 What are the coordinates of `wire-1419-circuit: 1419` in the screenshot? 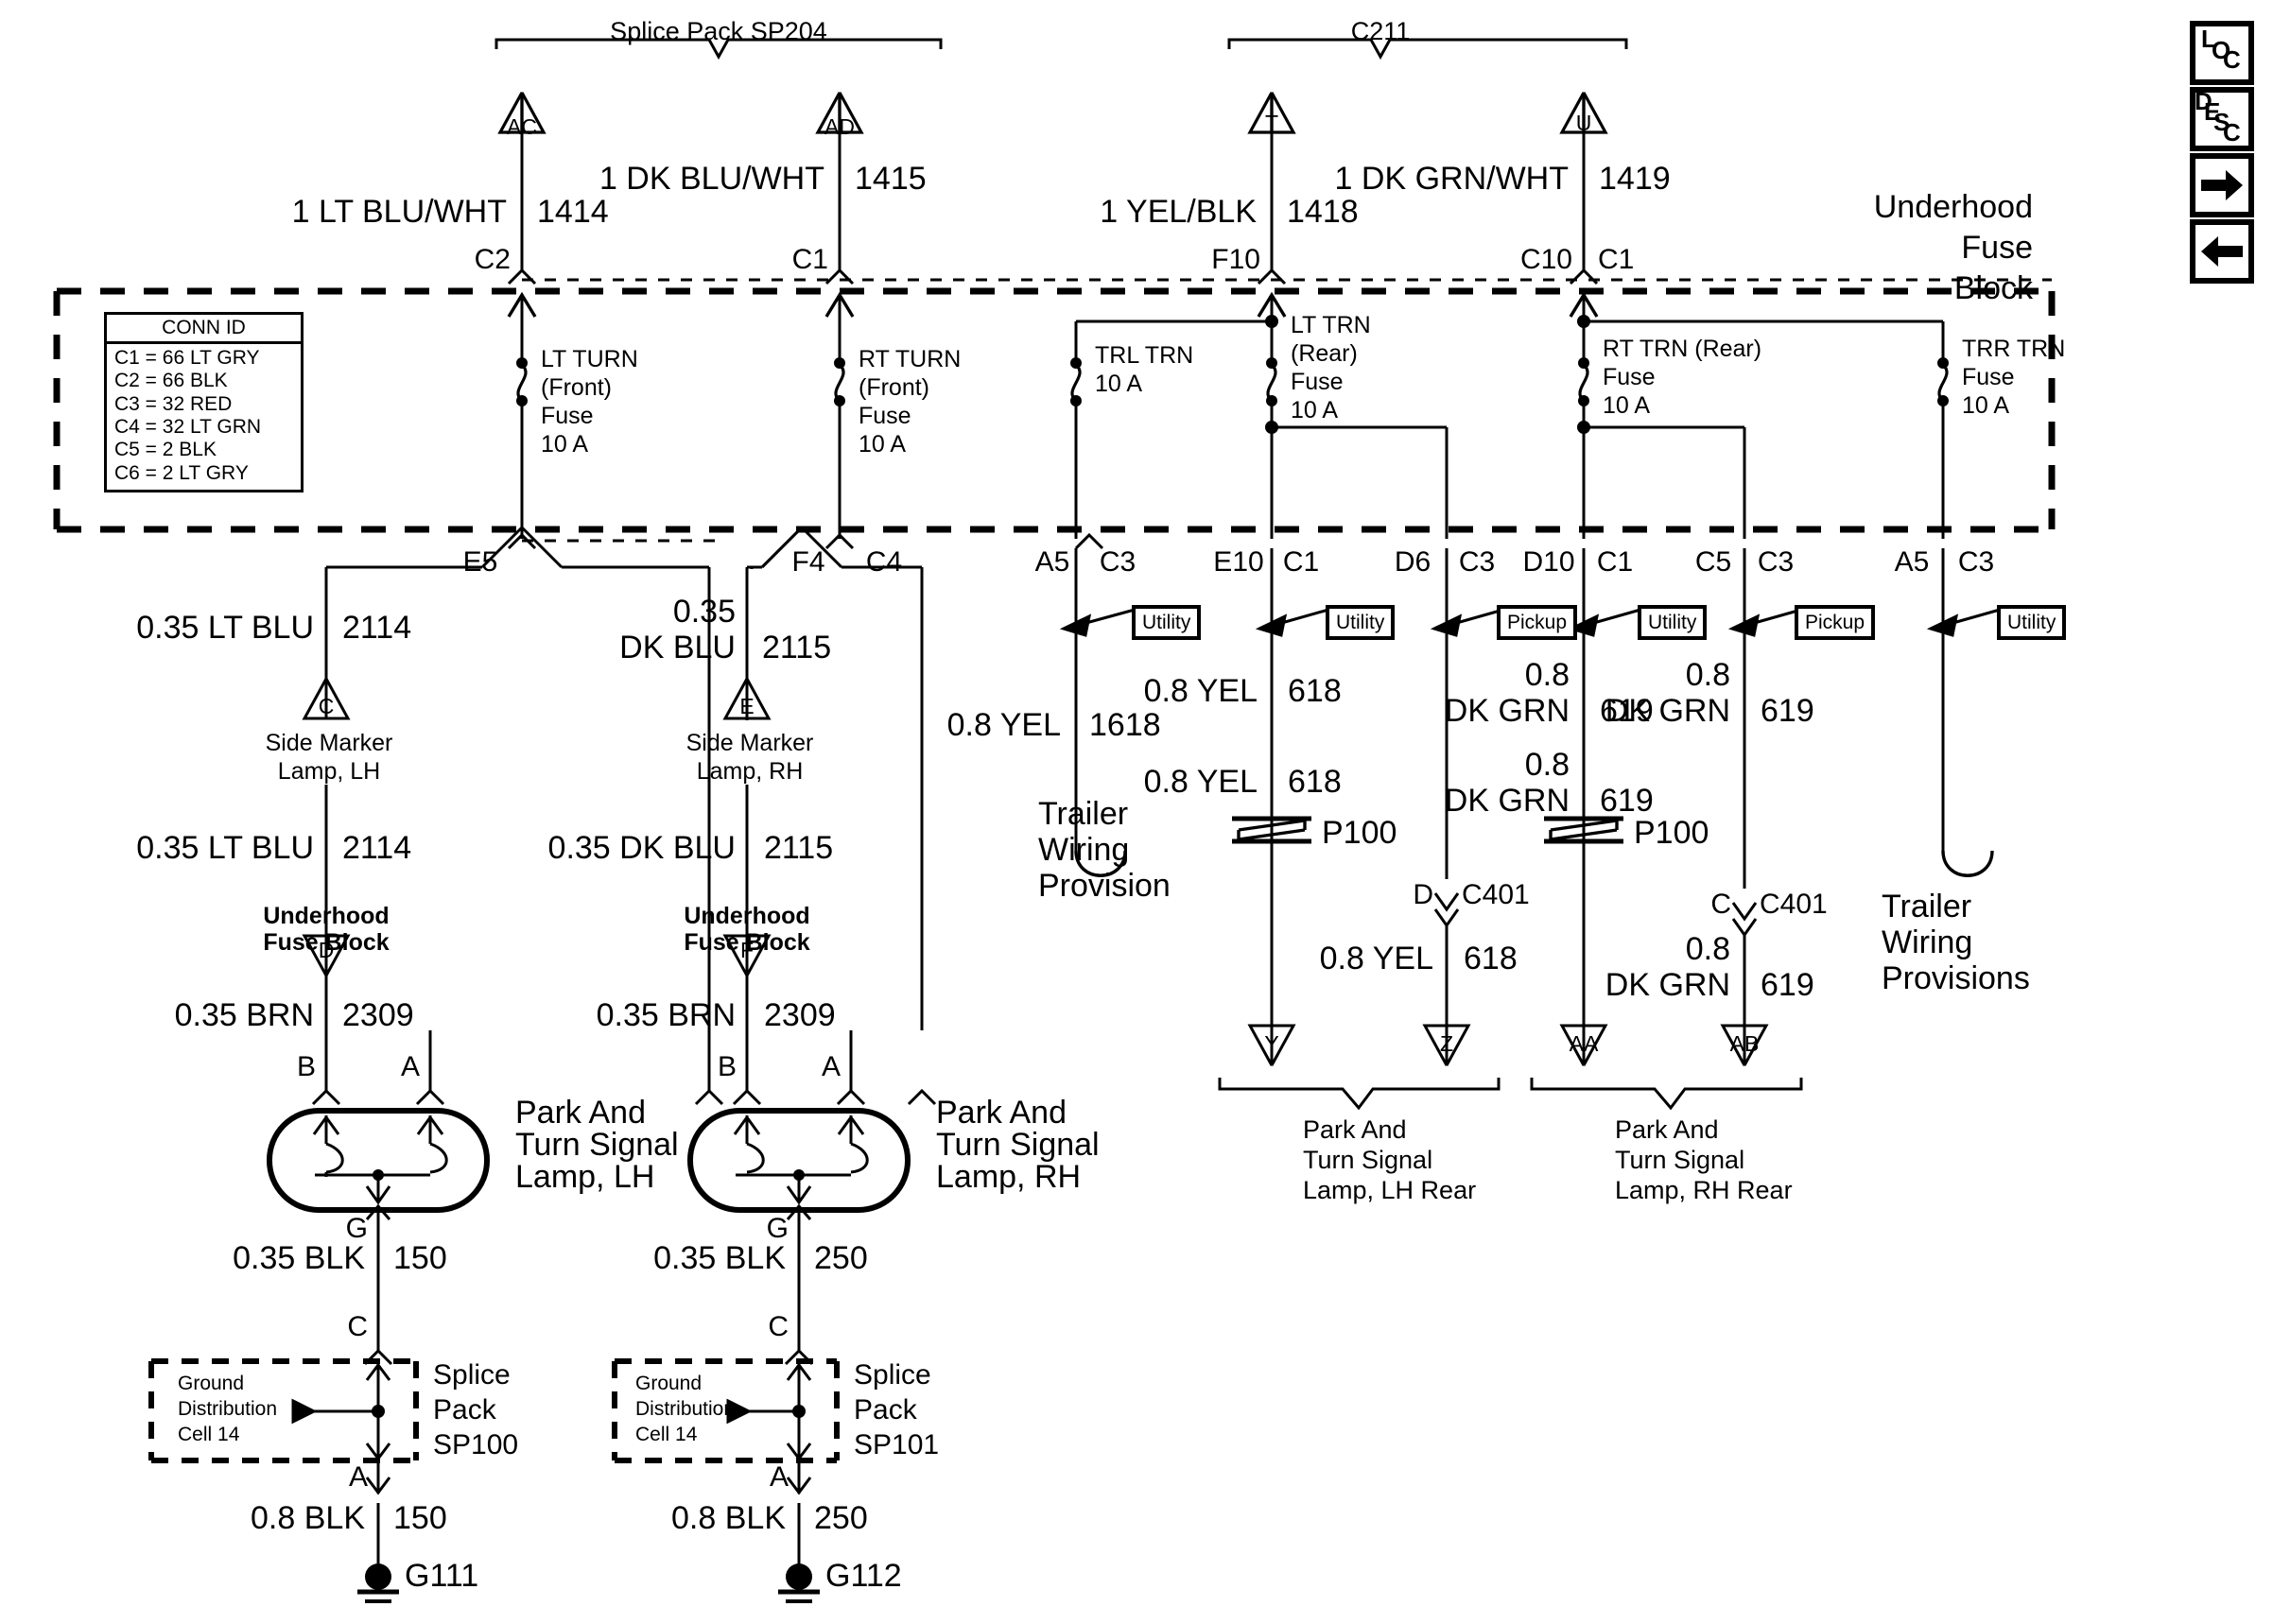 It's located at (1635, 179).